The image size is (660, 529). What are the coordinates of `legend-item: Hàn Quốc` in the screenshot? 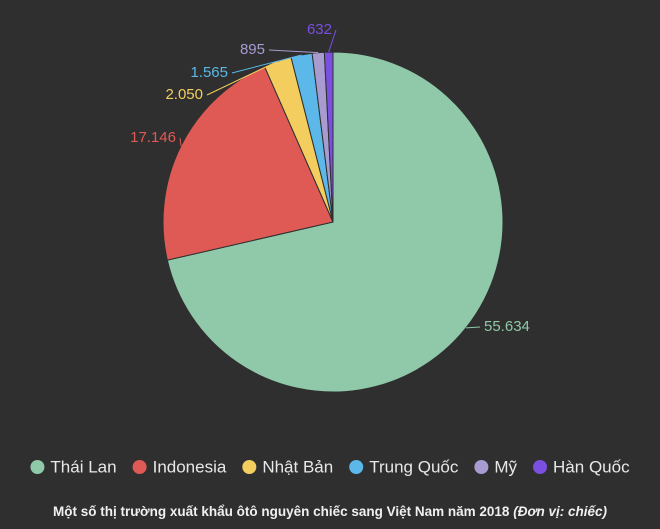 It's located at (581, 466).